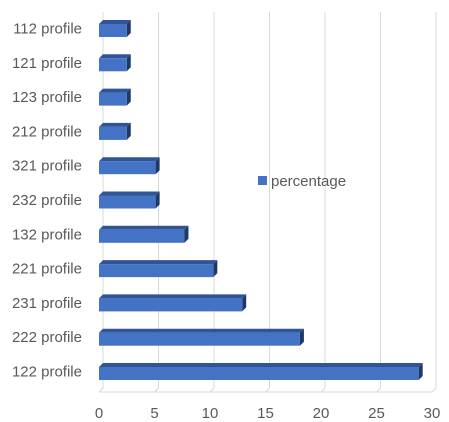  Describe the element at coordinates (47, 372) in the screenshot. I see `category-label: 122 profile` at that location.